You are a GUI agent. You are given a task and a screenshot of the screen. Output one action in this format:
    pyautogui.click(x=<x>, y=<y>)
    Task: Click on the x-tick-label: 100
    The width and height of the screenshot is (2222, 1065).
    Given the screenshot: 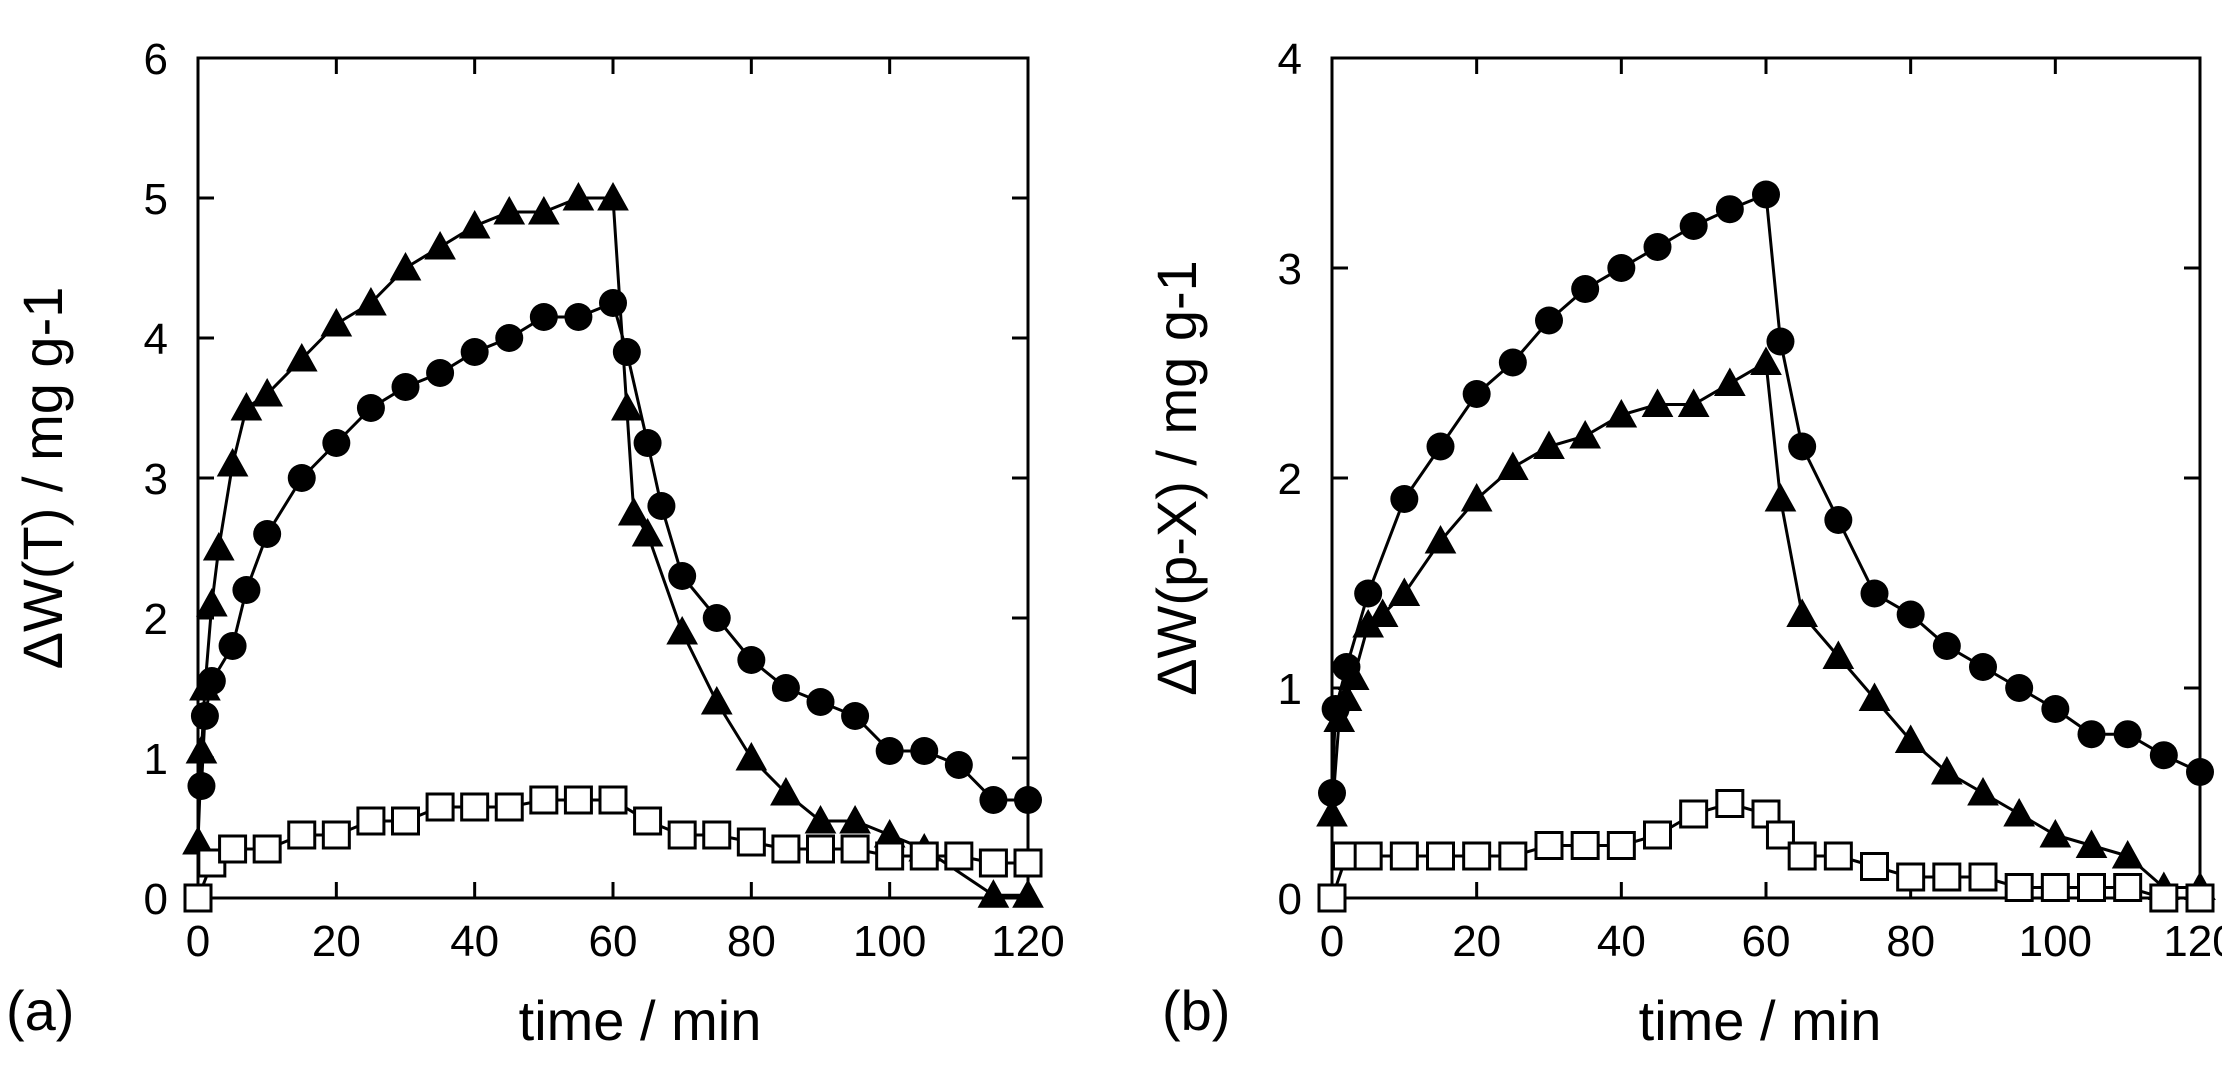 What is the action you would take?
    pyautogui.click(x=889, y=941)
    